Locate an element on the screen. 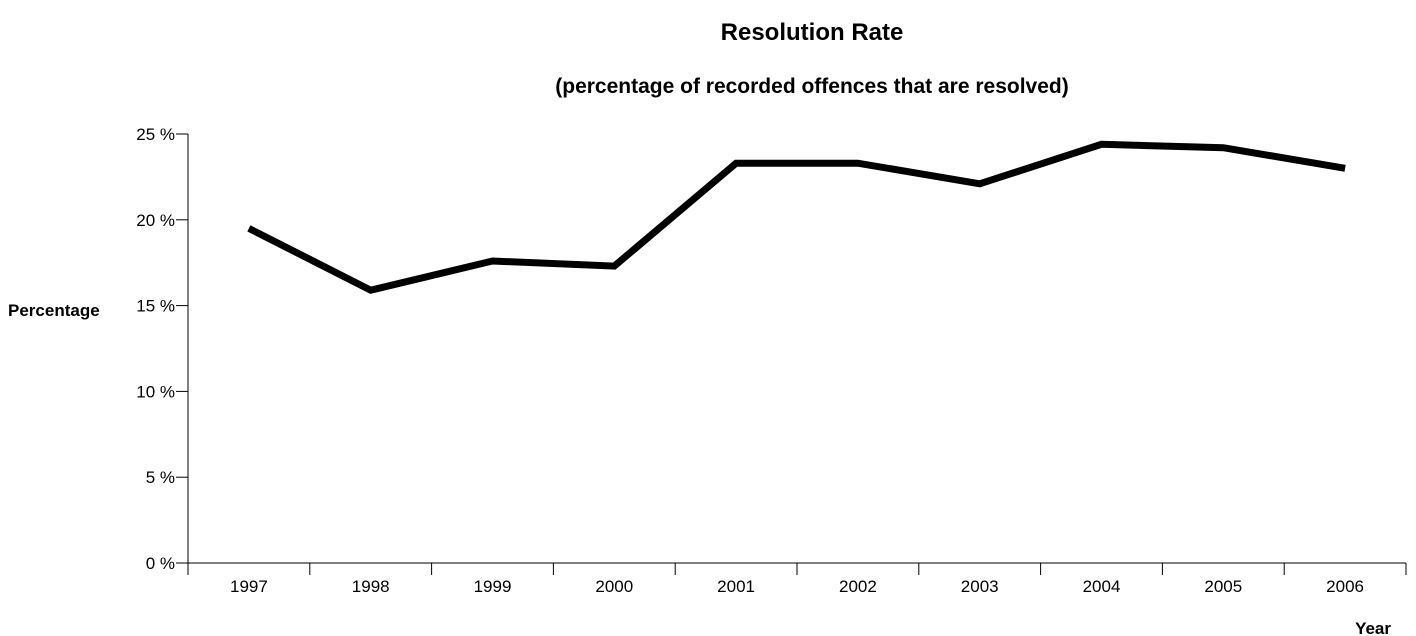  y-axis-label: Percentage is located at coordinates (54, 310).